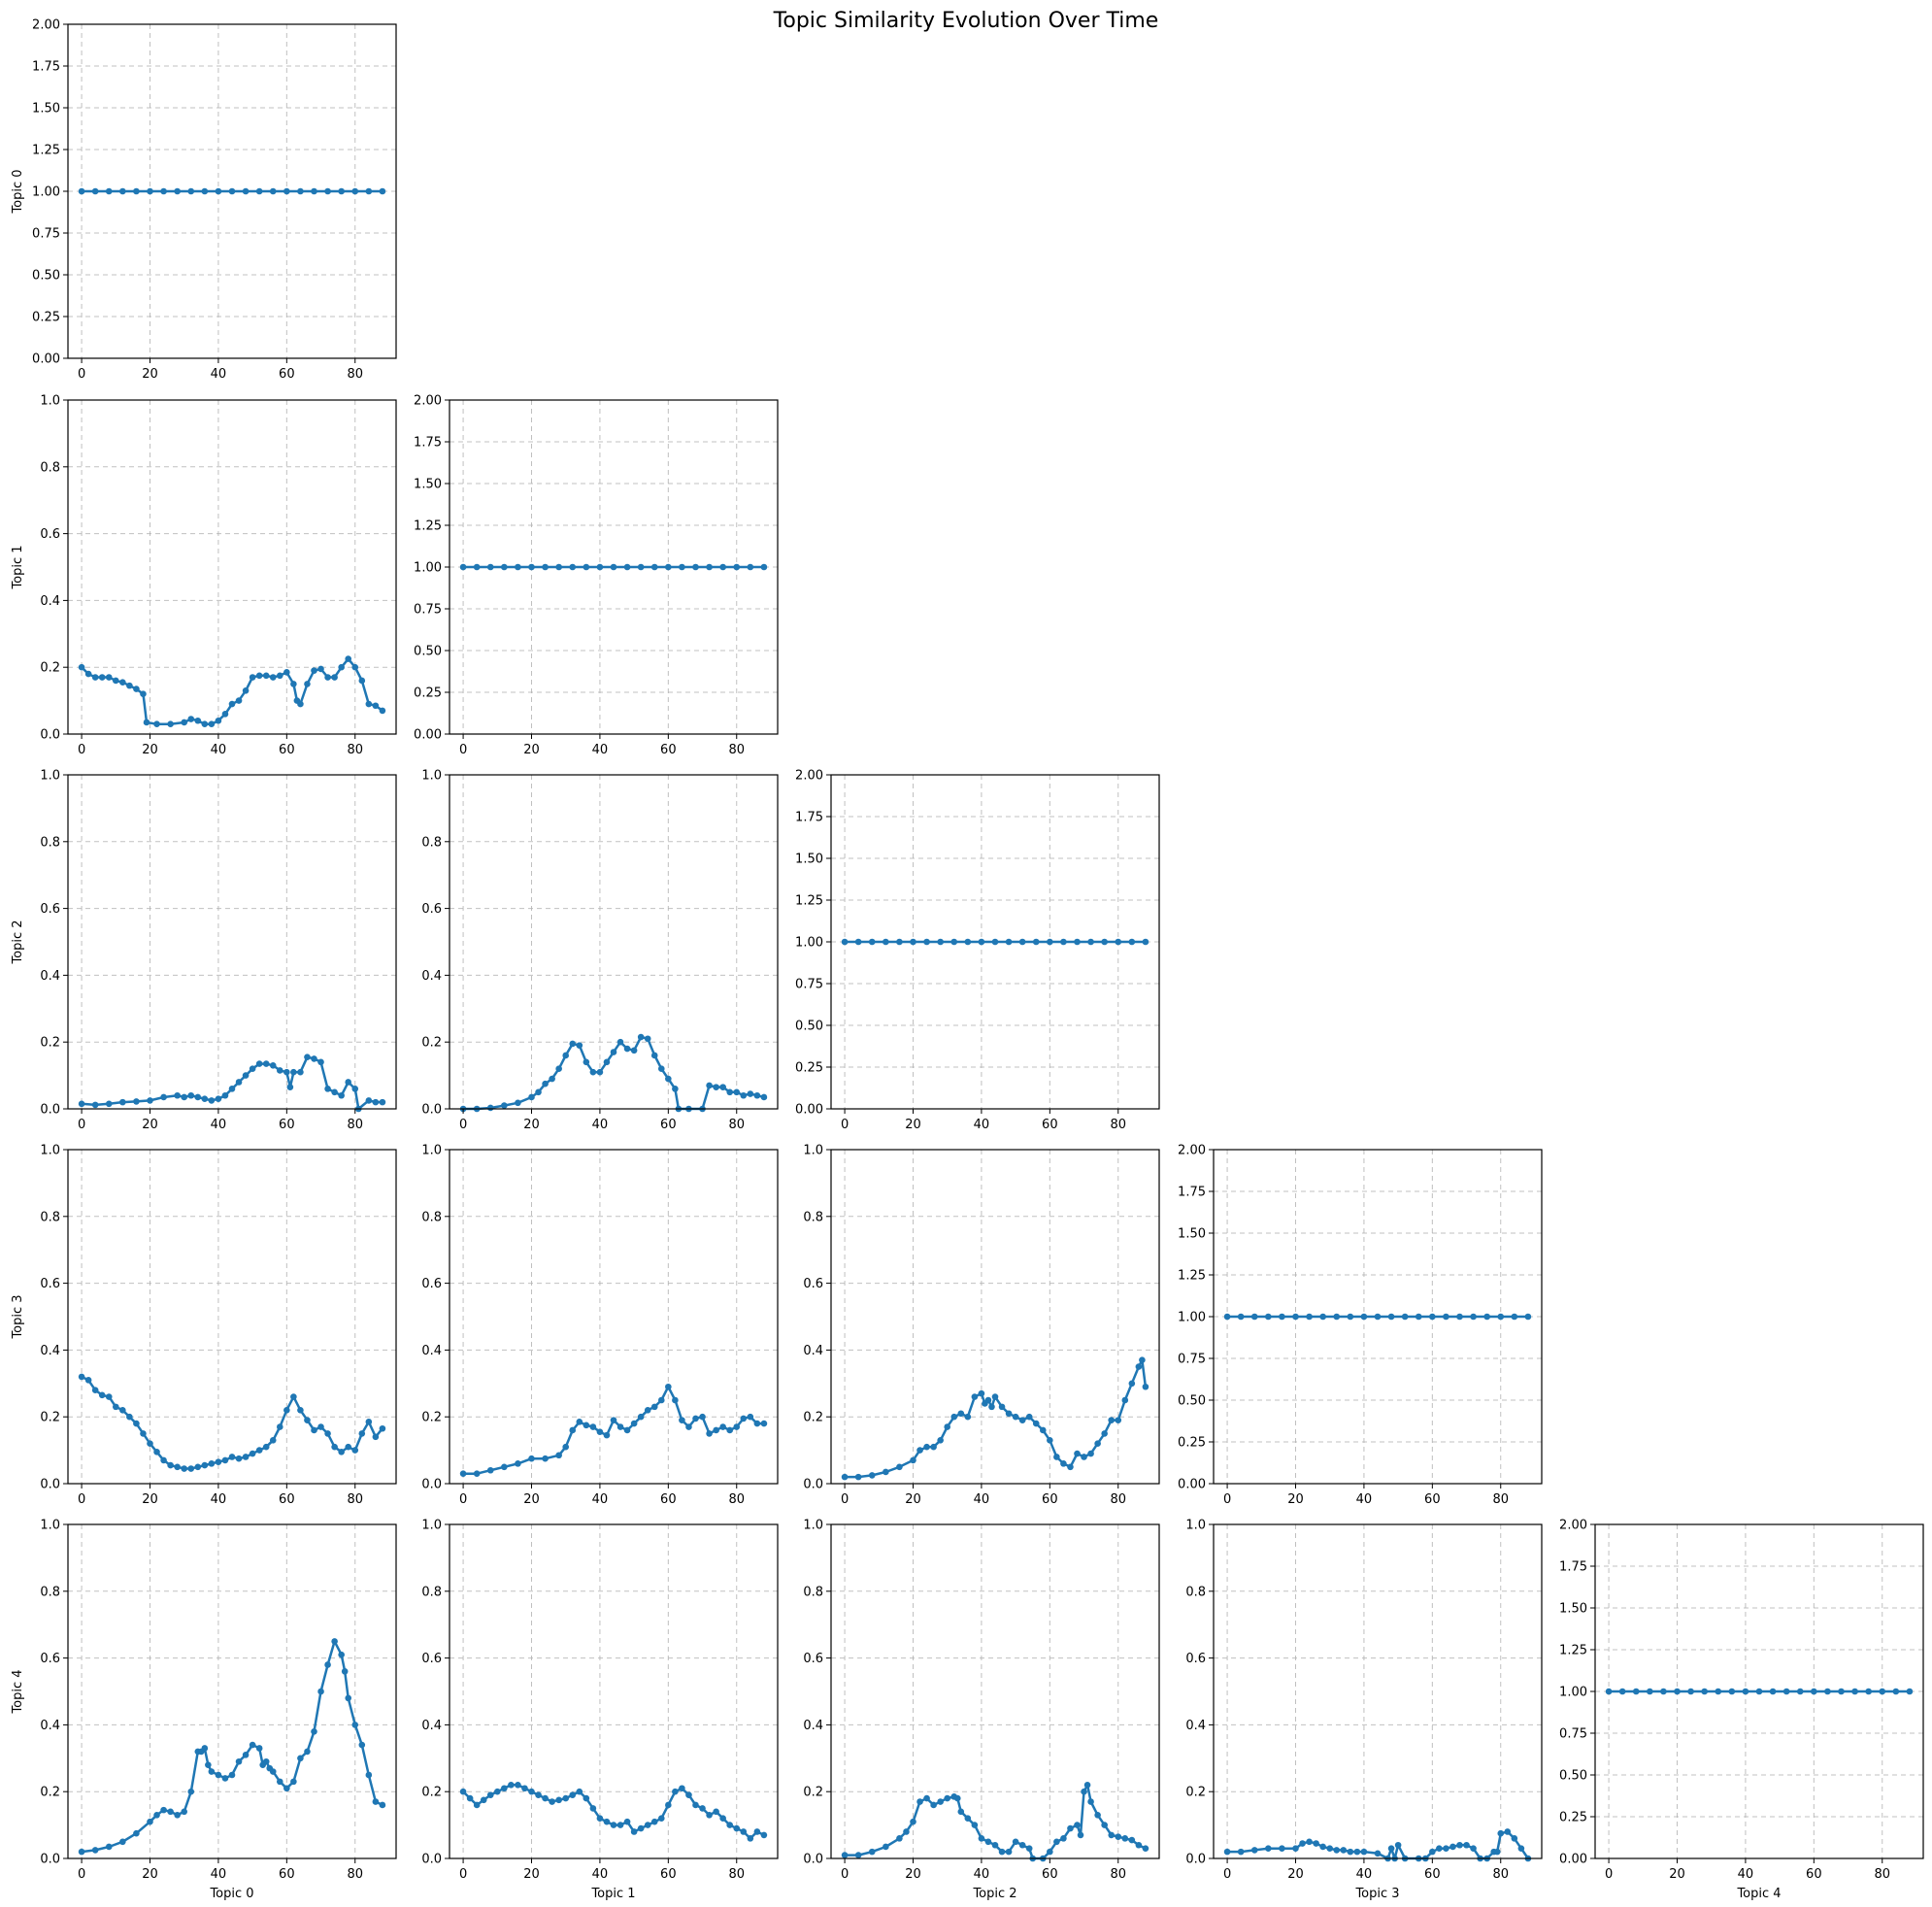 This screenshot has height=1907, width=1932. What do you see at coordinates (431, 1044) in the screenshot?
I see `y-tick-label: 0.2` at bounding box center [431, 1044].